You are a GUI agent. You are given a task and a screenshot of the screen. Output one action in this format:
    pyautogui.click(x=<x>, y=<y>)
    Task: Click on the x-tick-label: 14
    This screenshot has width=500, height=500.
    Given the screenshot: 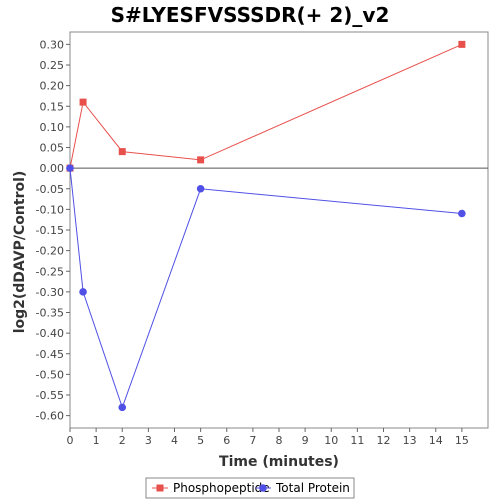 What is the action you would take?
    pyautogui.click(x=436, y=440)
    